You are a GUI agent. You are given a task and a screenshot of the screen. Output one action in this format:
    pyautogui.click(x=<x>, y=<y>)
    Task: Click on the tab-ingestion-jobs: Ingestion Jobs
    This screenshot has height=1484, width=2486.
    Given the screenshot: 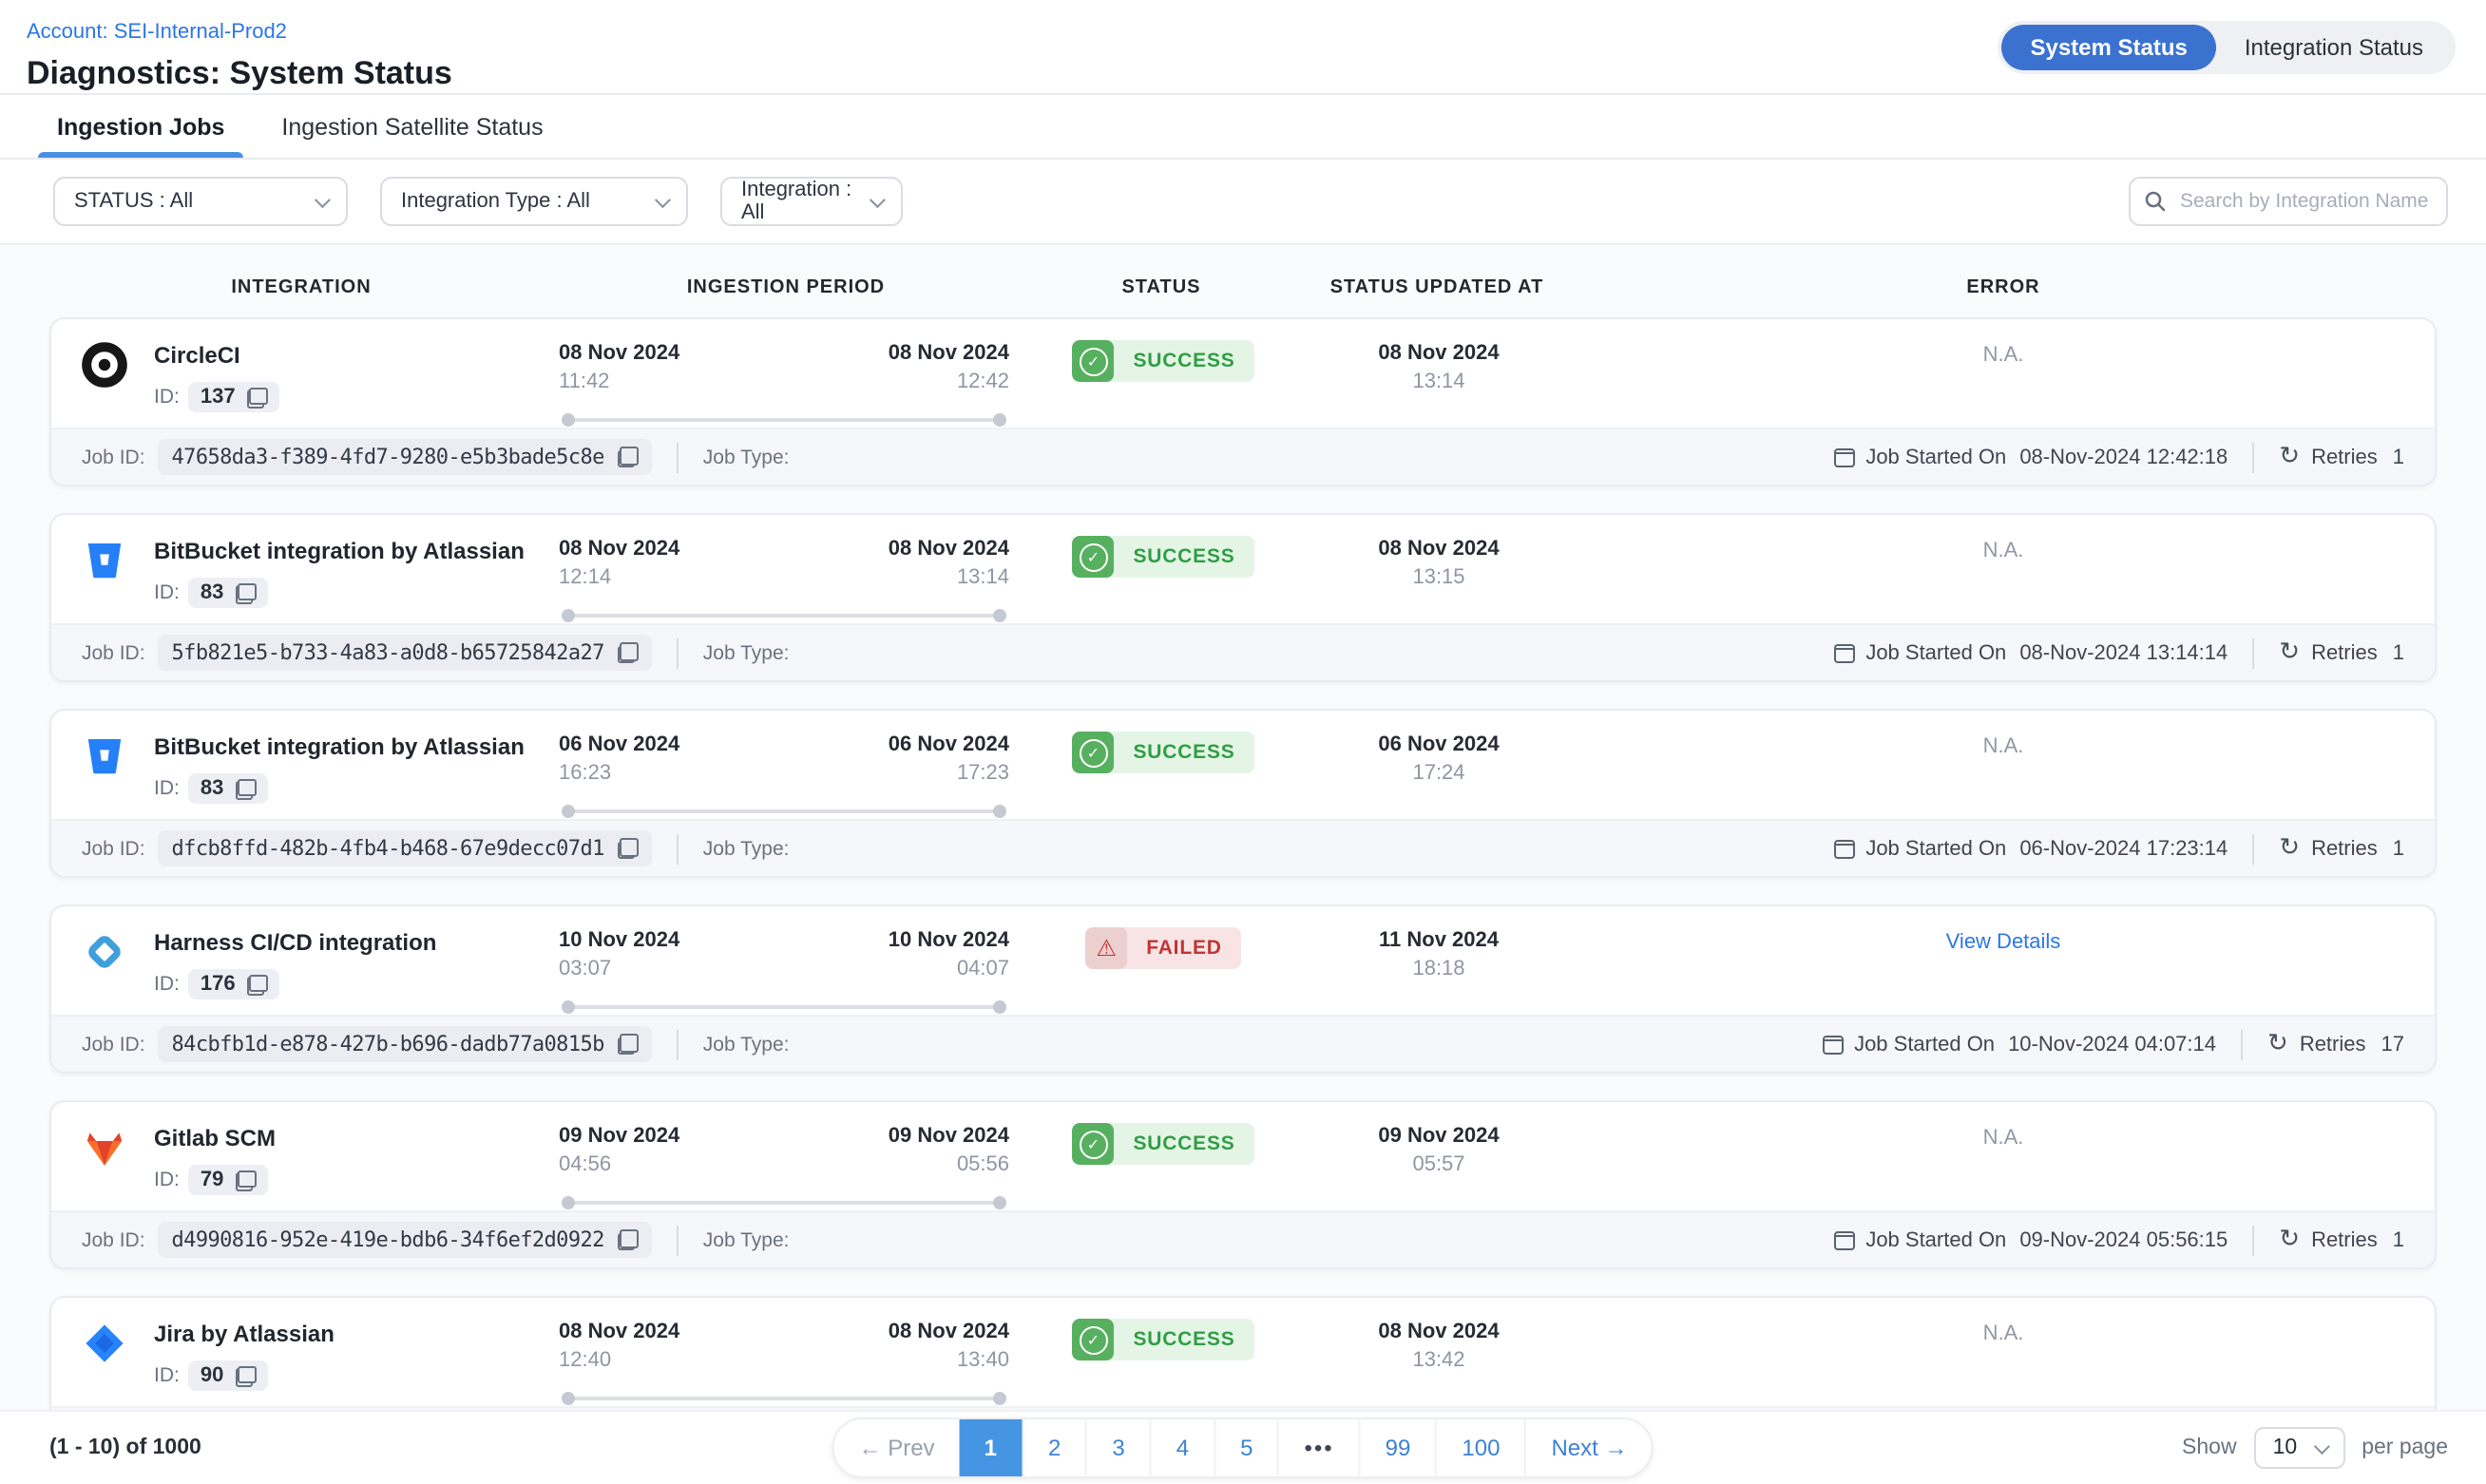 What is the action you would take?
    pyautogui.click(x=141, y=126)
    